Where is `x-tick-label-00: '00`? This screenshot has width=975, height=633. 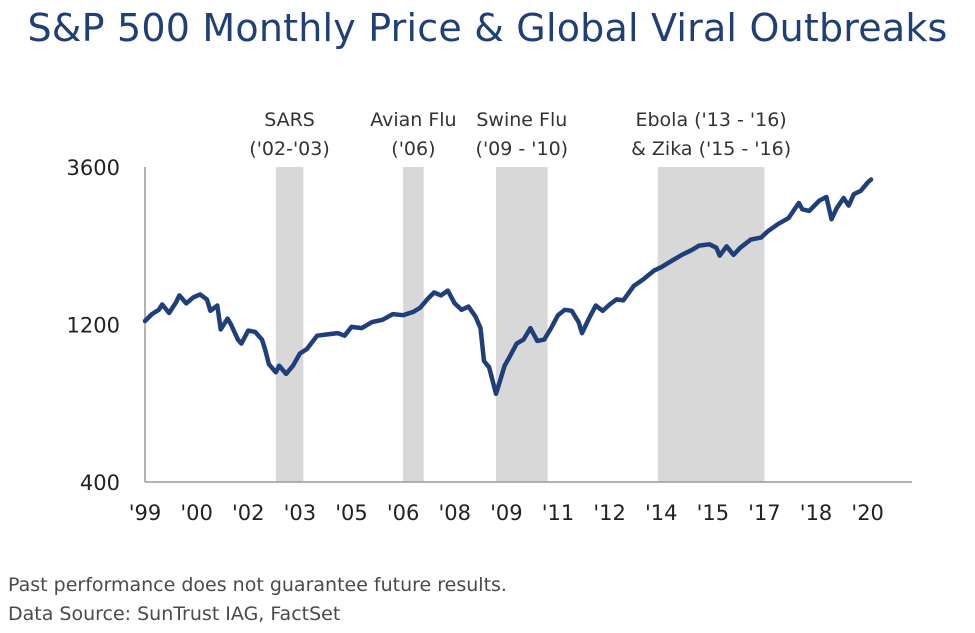
x-tick-label-00: '00 is located at coordinates (196, 513).